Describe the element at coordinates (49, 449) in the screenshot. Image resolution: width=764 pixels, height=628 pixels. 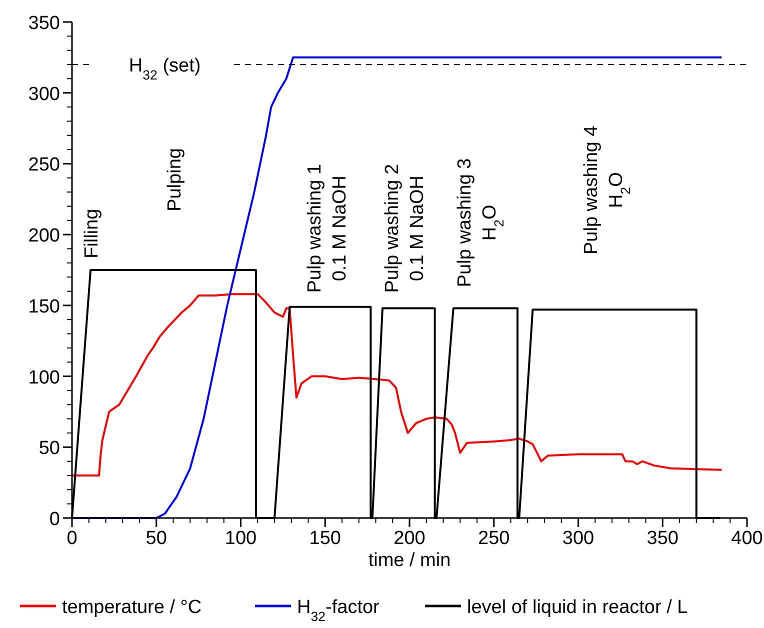
I see `y-tick-label: 50` at that location.